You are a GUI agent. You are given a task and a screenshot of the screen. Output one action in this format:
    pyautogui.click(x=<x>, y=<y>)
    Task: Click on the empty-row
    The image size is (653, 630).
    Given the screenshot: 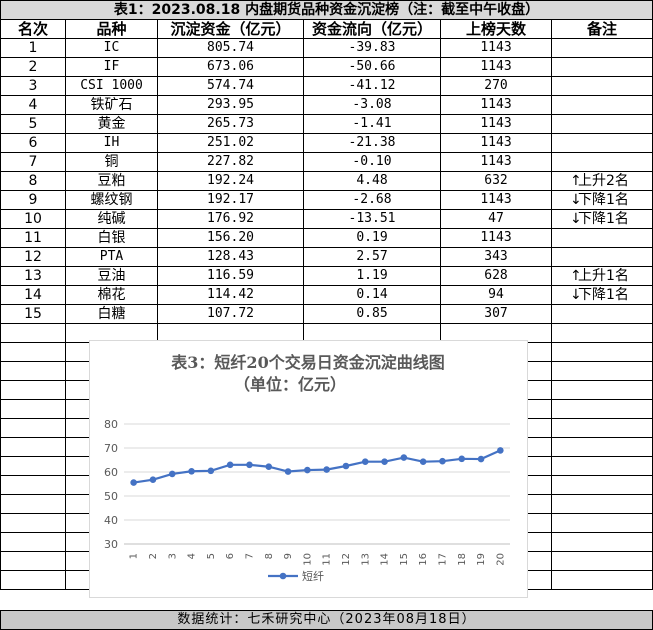 What is the action you would take?
    pyautogui.click(x=326, y=333)
    